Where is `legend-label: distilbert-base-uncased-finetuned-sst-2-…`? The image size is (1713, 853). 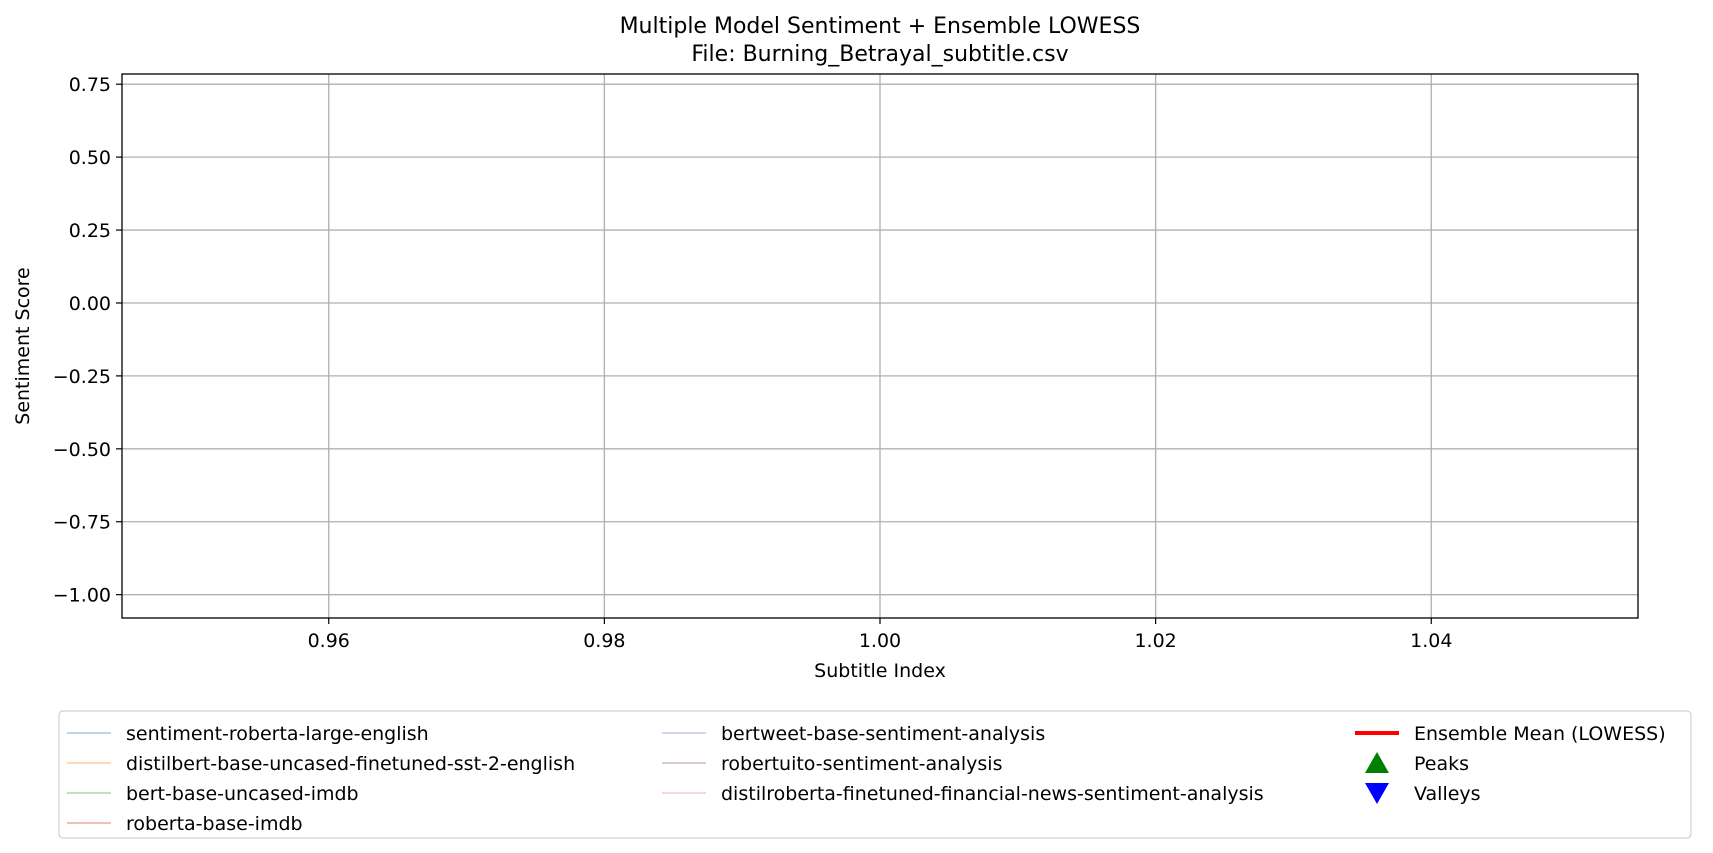 legend-label: distilbert-base-uncased-finetuned-sst-2-… is located at coordinates (350, 764).